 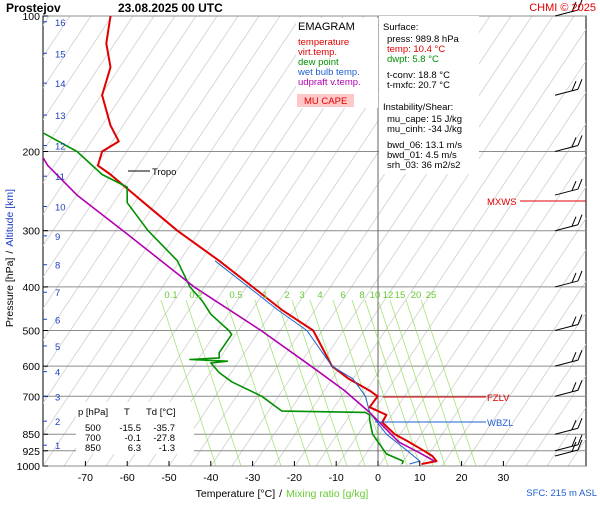 What do you see at coordinates (31, 367) in the screenshot?
I see `pressure-tick-label: 600` at bounding box center [31, 367].